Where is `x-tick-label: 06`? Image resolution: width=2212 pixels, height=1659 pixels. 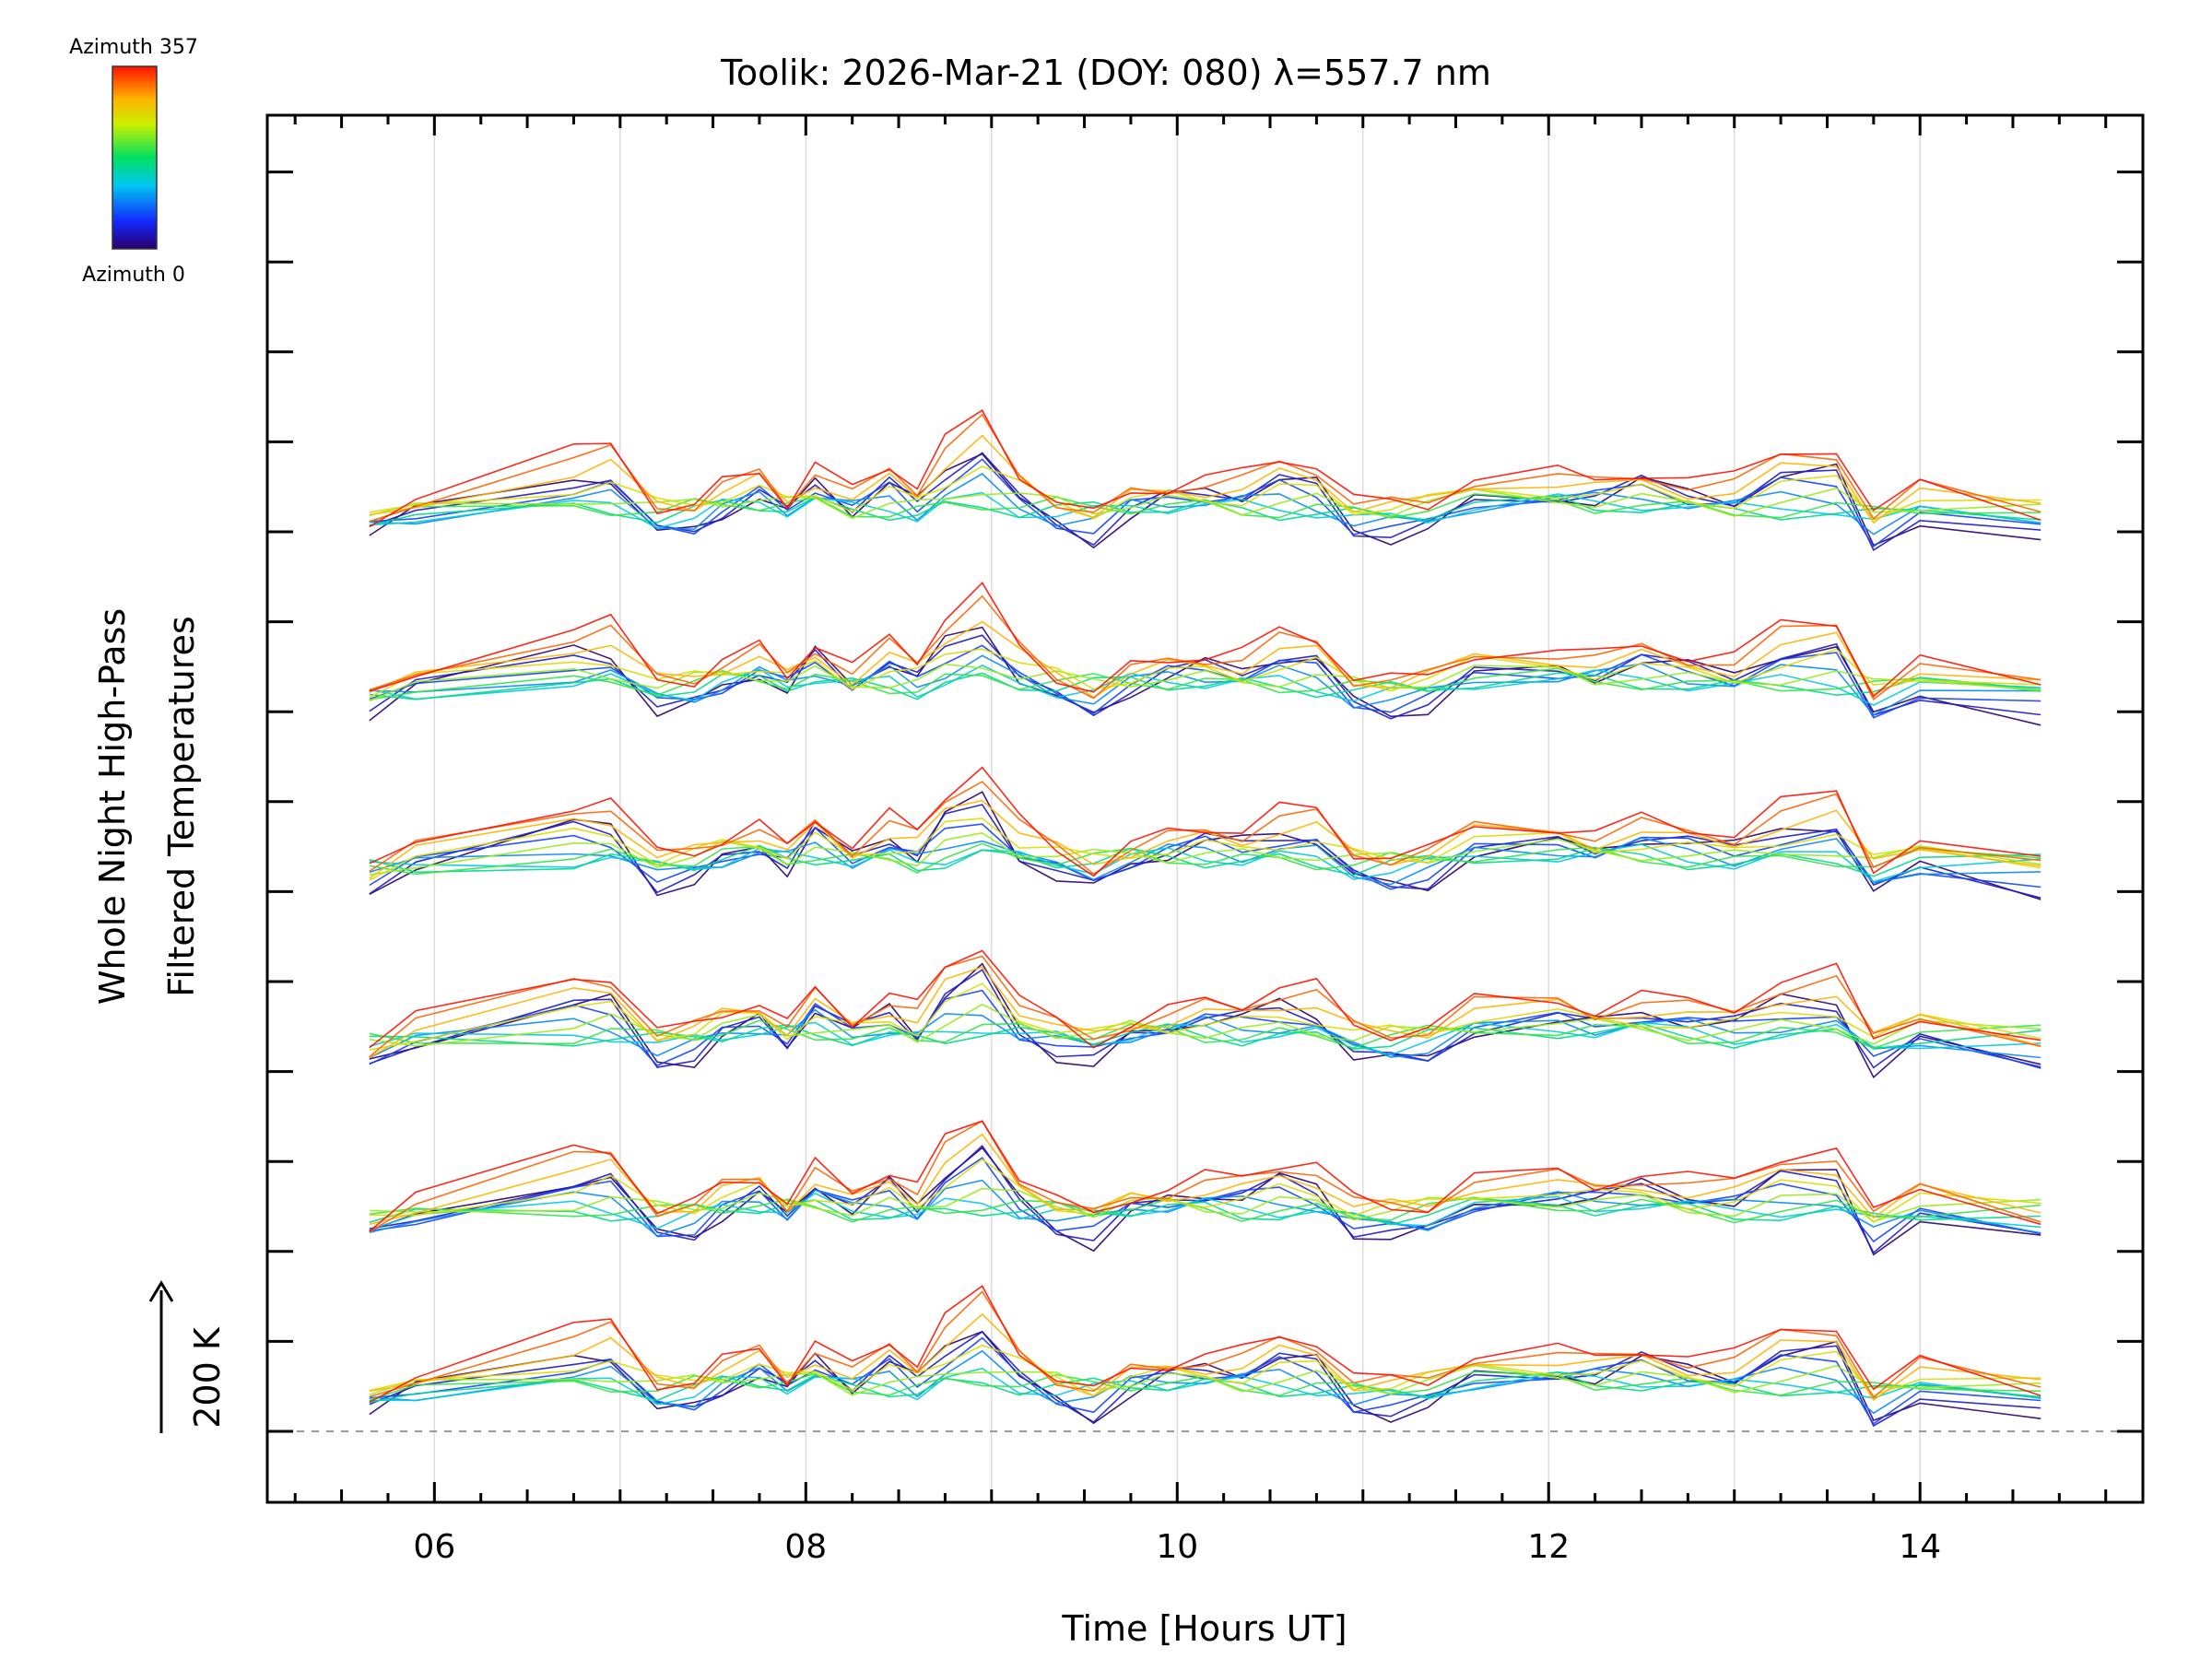 x-tick-label: 06 is located at coordinates (434, 1547).